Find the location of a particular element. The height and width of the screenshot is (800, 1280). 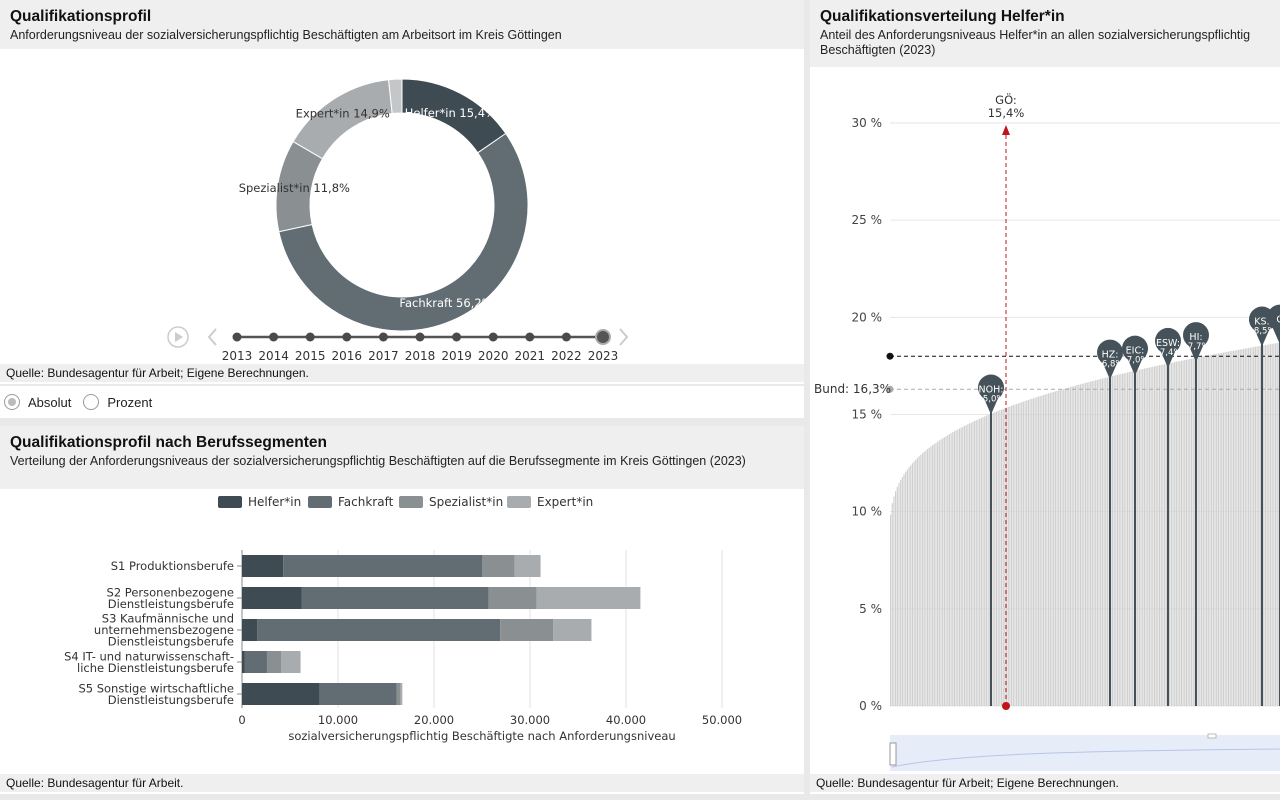

timeline-year-2019: 2019 is located at coordinates (456, 356).